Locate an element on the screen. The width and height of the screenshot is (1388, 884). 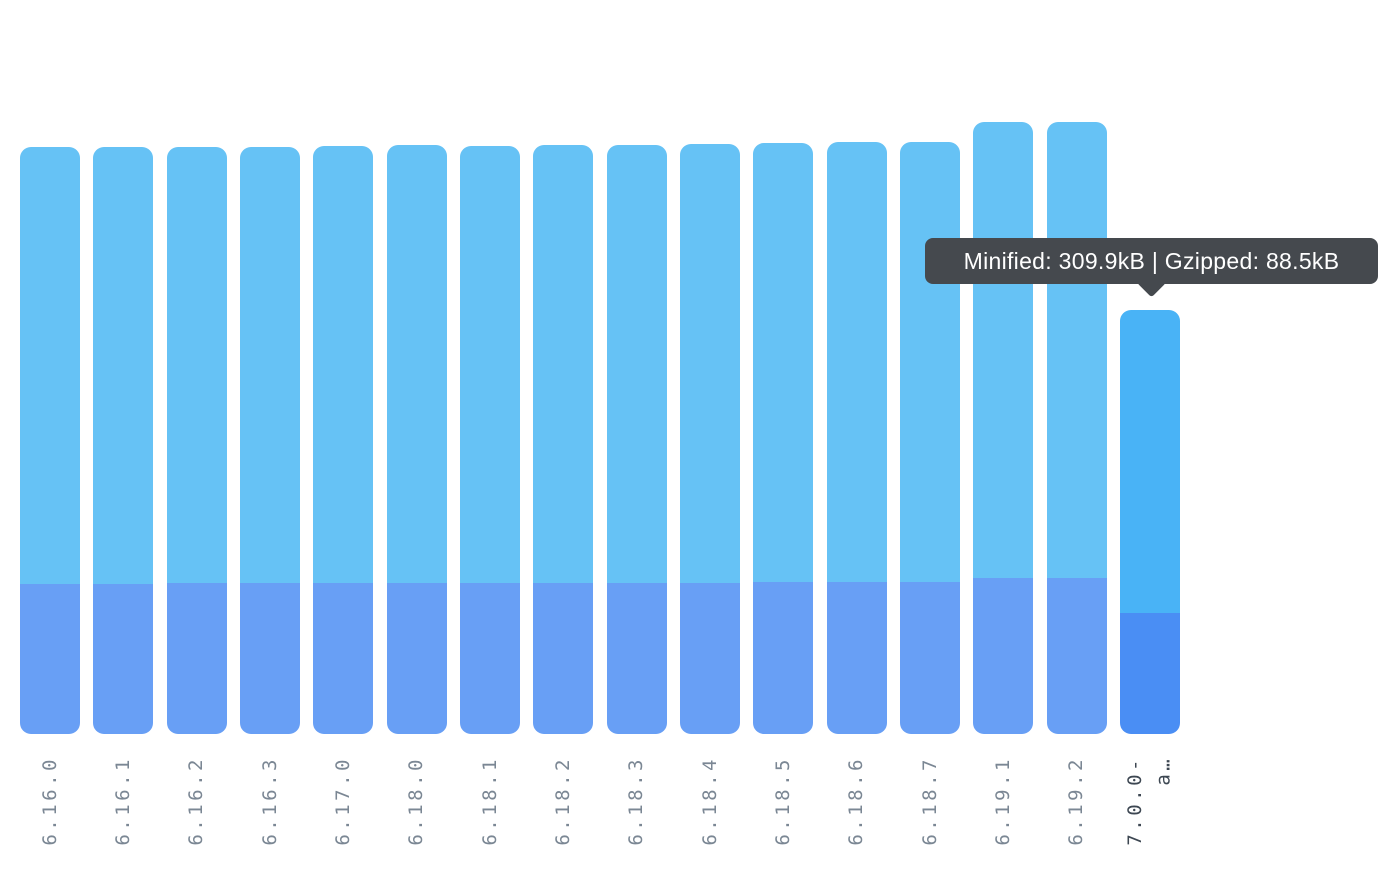
x-label-6.18.4: 6.18.4 is located at coordinates (709, 801).